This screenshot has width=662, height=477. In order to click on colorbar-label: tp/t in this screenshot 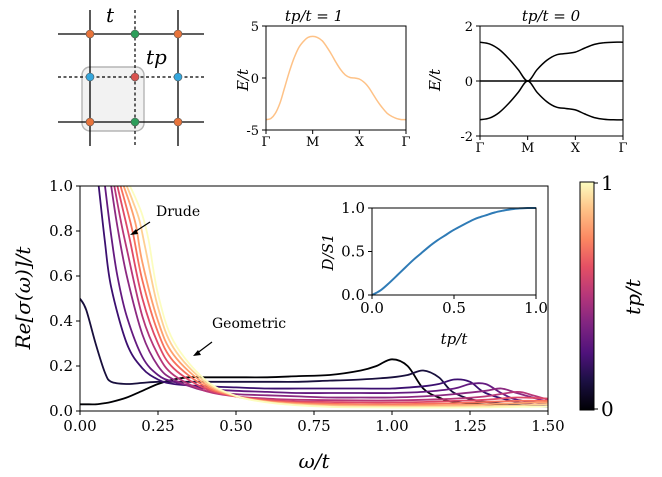, I will do `click(633, 296)`.